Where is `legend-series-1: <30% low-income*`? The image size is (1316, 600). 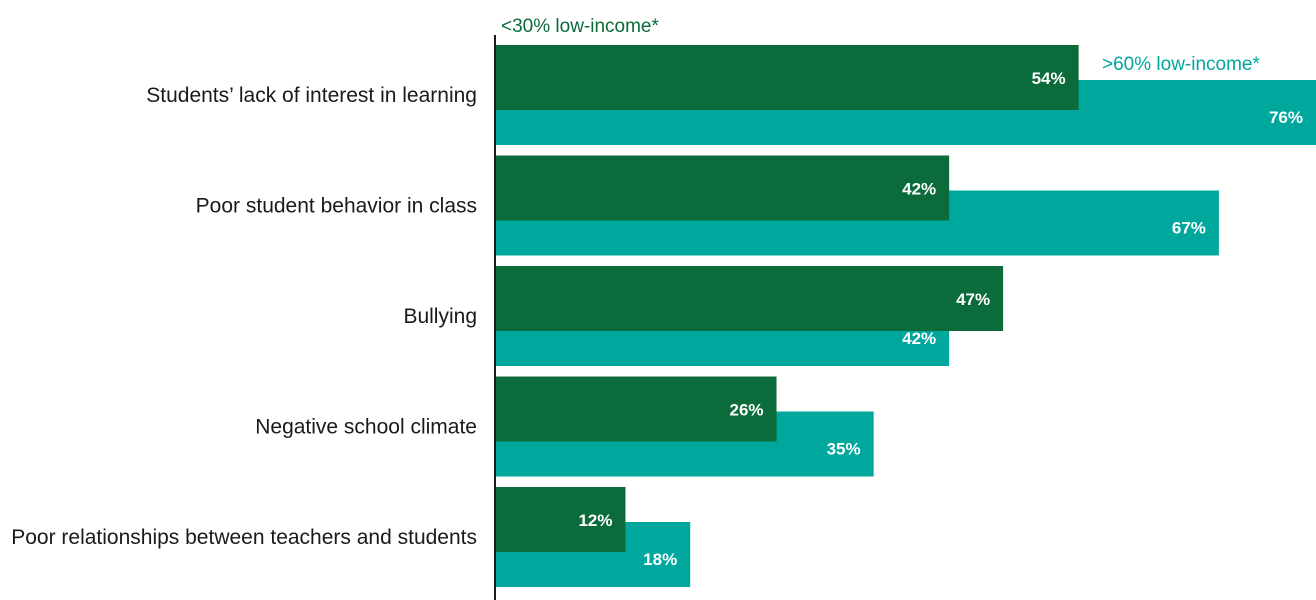
legend-series-1: <30% low-income* is located at coordinates (580, 26).